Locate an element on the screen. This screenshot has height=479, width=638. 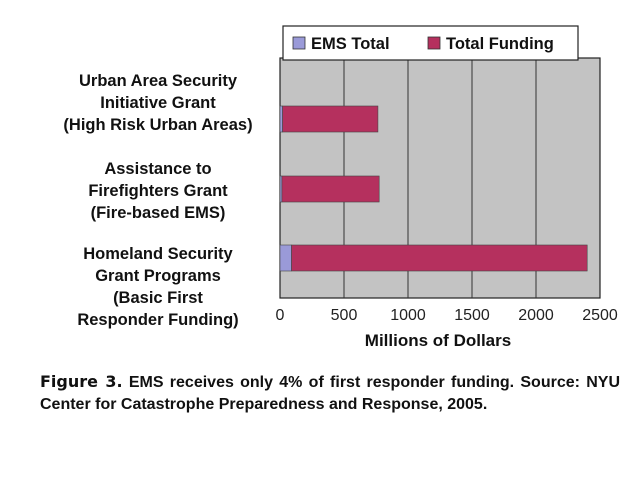
x-tick-label: 2500 is located at coordinates (600, 315).